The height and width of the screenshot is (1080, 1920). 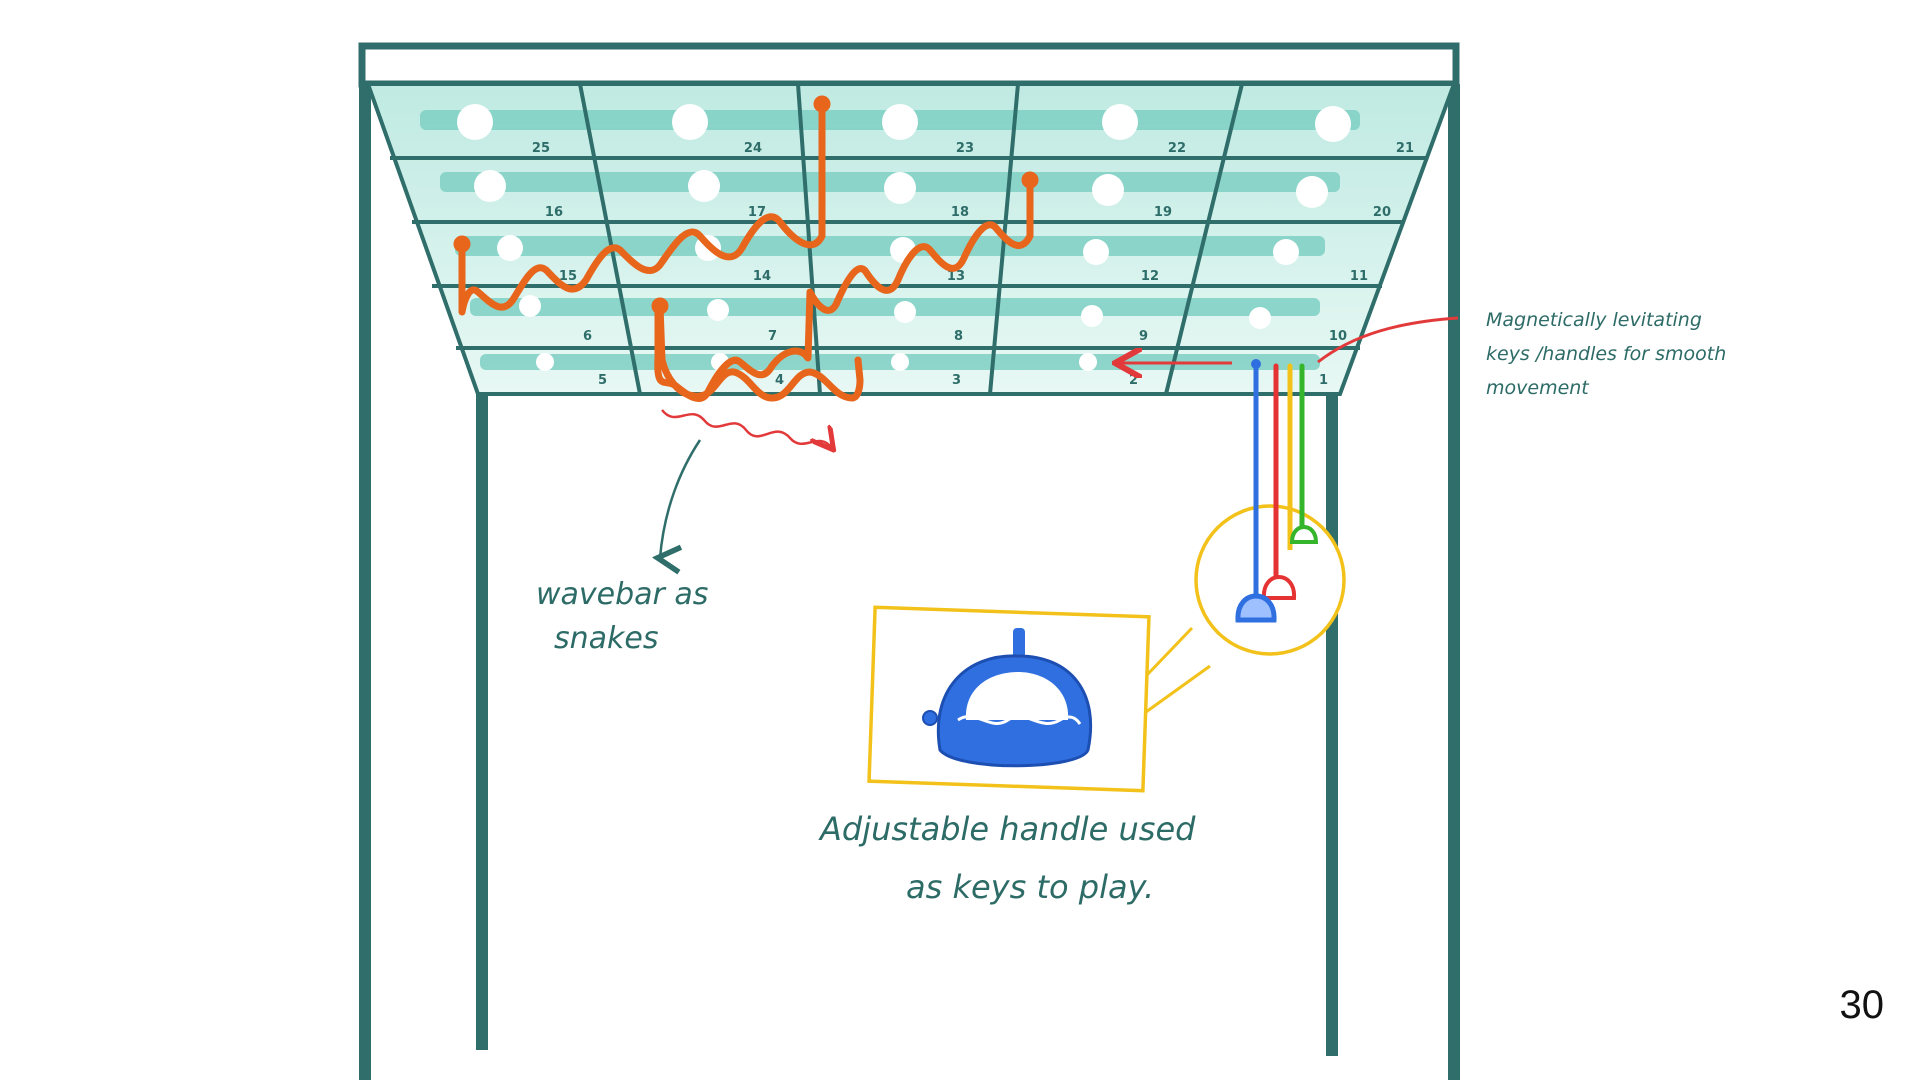 I want to click on board-cell-number: 25, so click(x=541, y=148).